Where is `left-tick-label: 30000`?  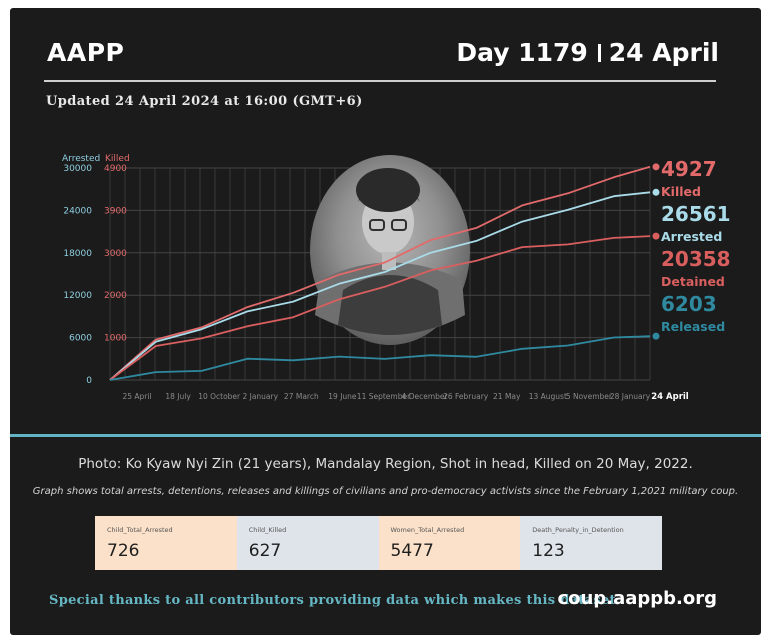
left-tick-label: 30000 is located at coordinates (77, 169).